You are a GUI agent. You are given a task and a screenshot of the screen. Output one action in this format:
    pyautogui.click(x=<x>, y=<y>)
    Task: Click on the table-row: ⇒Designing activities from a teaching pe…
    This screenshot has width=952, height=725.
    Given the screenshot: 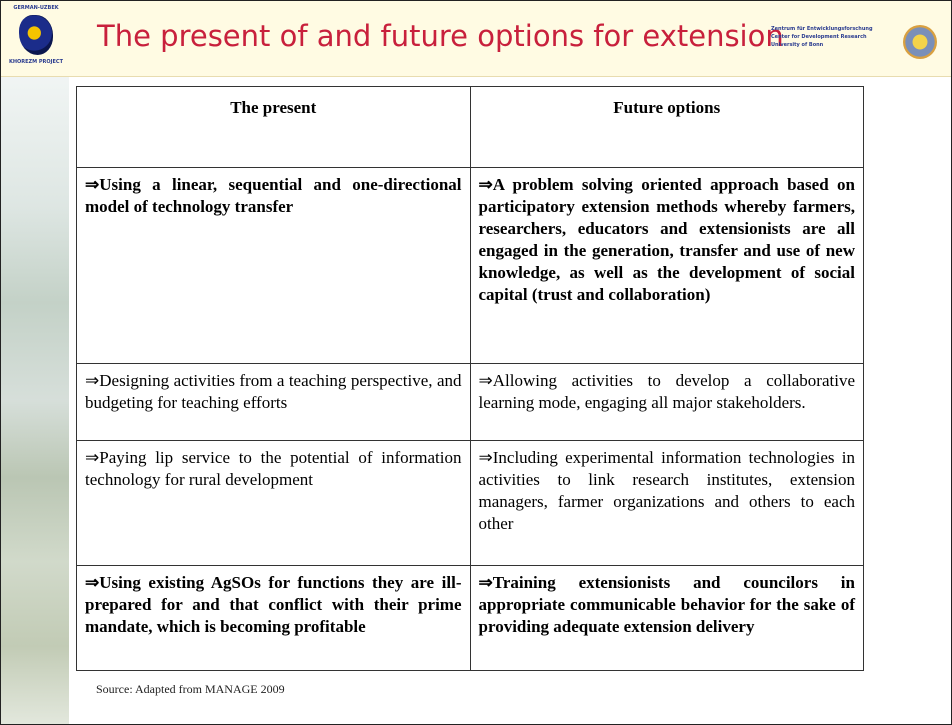 What is the action you would take?
    pyautogui.click(x=470, y=402)
    